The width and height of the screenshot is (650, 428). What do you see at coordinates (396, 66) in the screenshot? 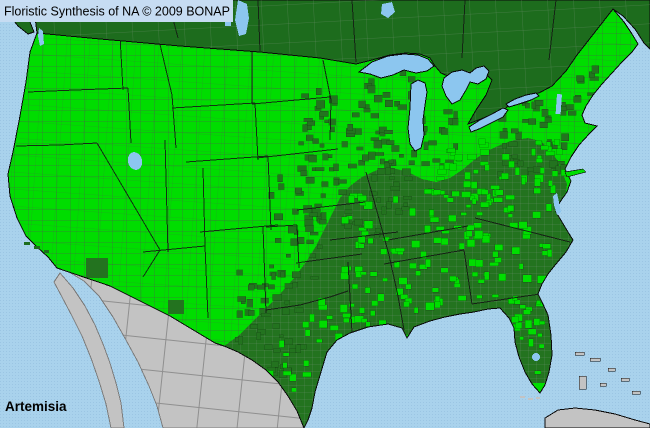
I see `lake-superior` at bounding box center [396, 66].